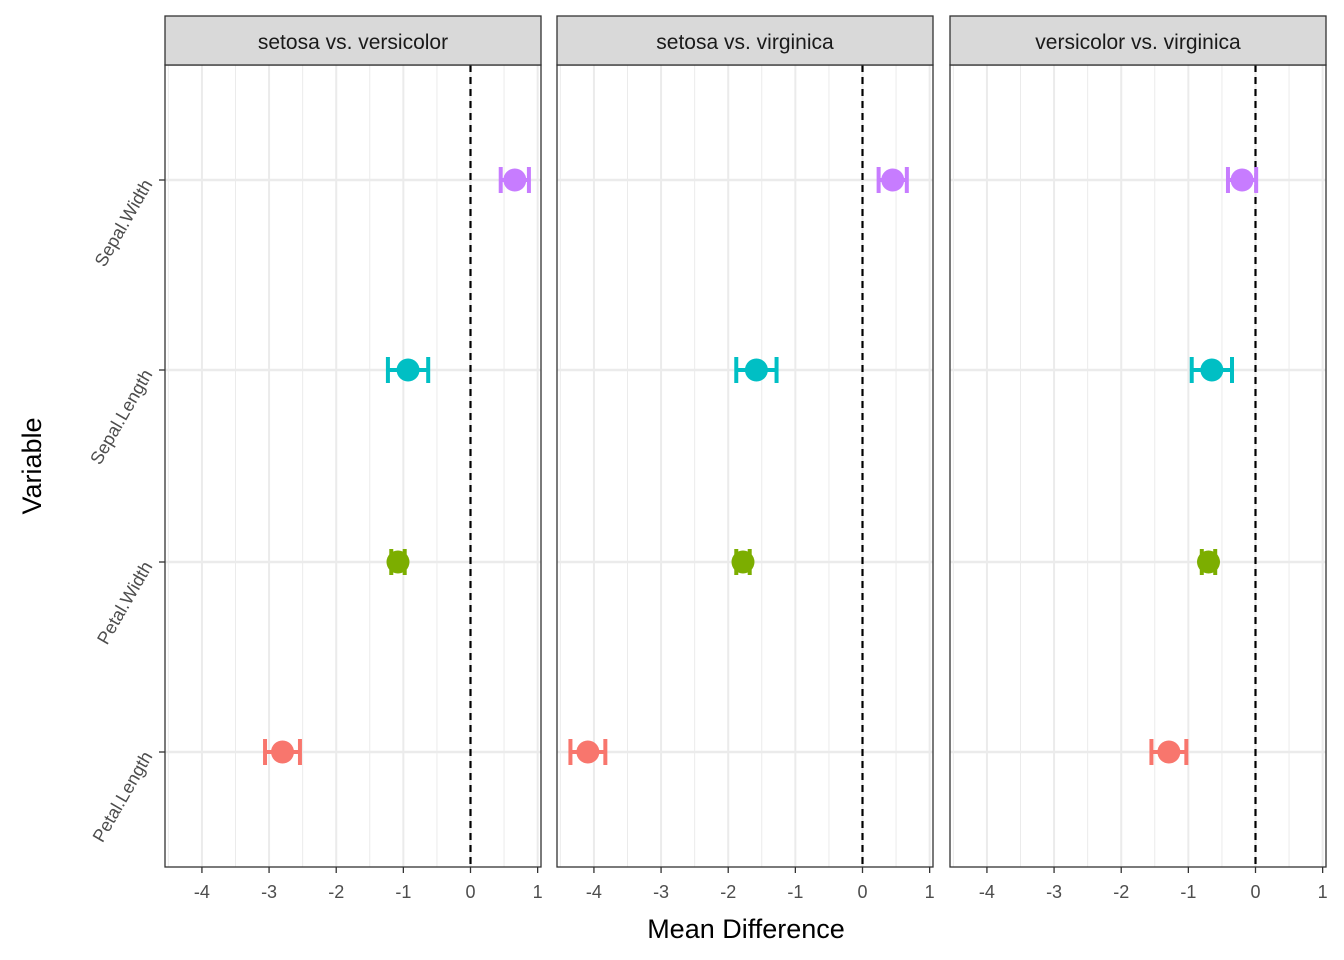 This screenshot has height=960, width=1344. What do you see at coordinates (403, 892) in the screenshot?
I see `panel-1-x-tick-label: -1` at bounding box center [403, 892].